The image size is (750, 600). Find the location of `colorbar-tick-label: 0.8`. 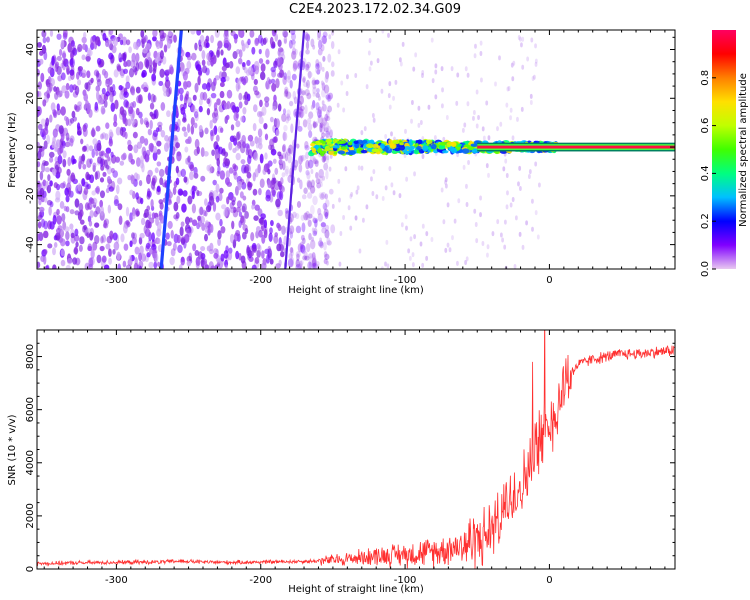

colorbar-tick-label: 0.8 is located at coordinates (705, 78).